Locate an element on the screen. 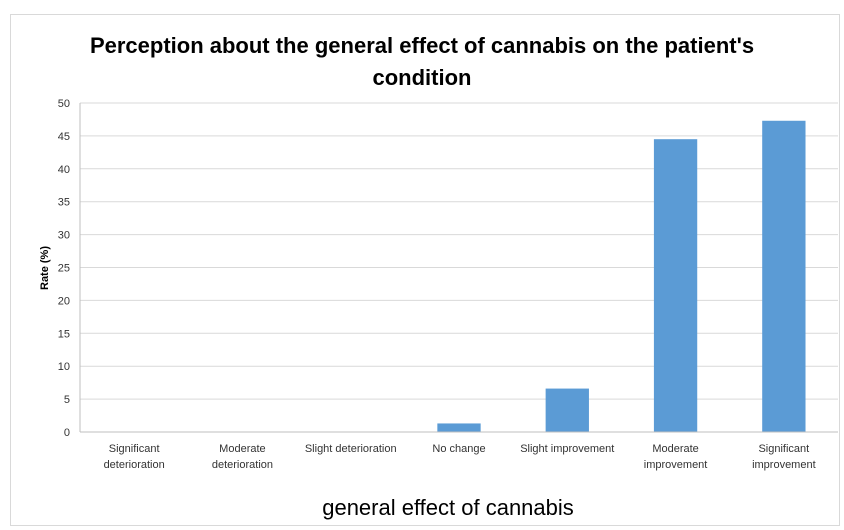 The height and width of the screenshot is (530, 844). y-tick-label: 20 is located at coordinates (64, 301).